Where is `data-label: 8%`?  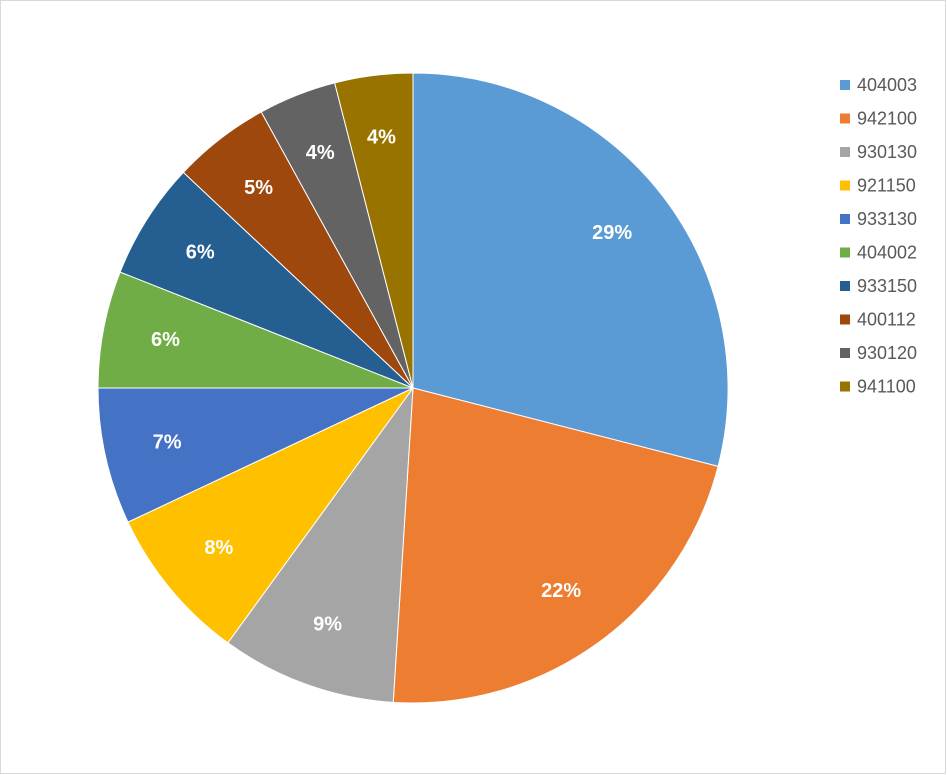
data-label: 8% is located at coordinates (218, 548).